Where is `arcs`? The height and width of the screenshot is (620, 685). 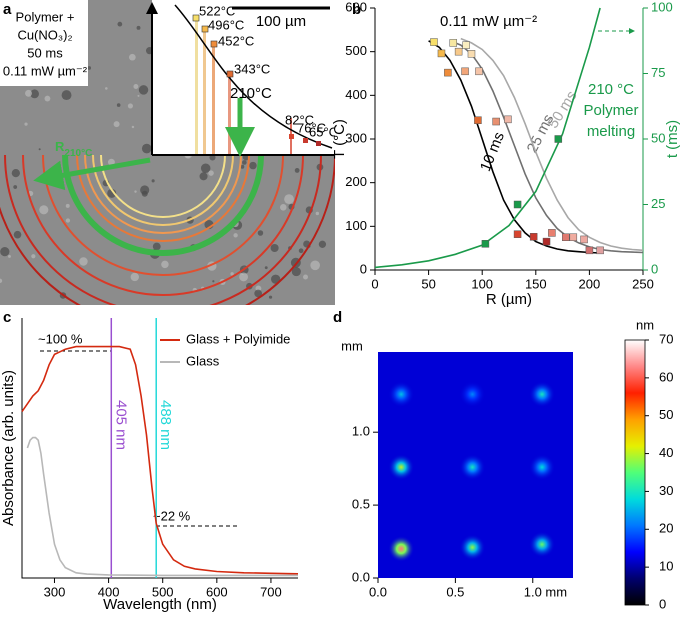
arcs is located at coordinates (167, 229).